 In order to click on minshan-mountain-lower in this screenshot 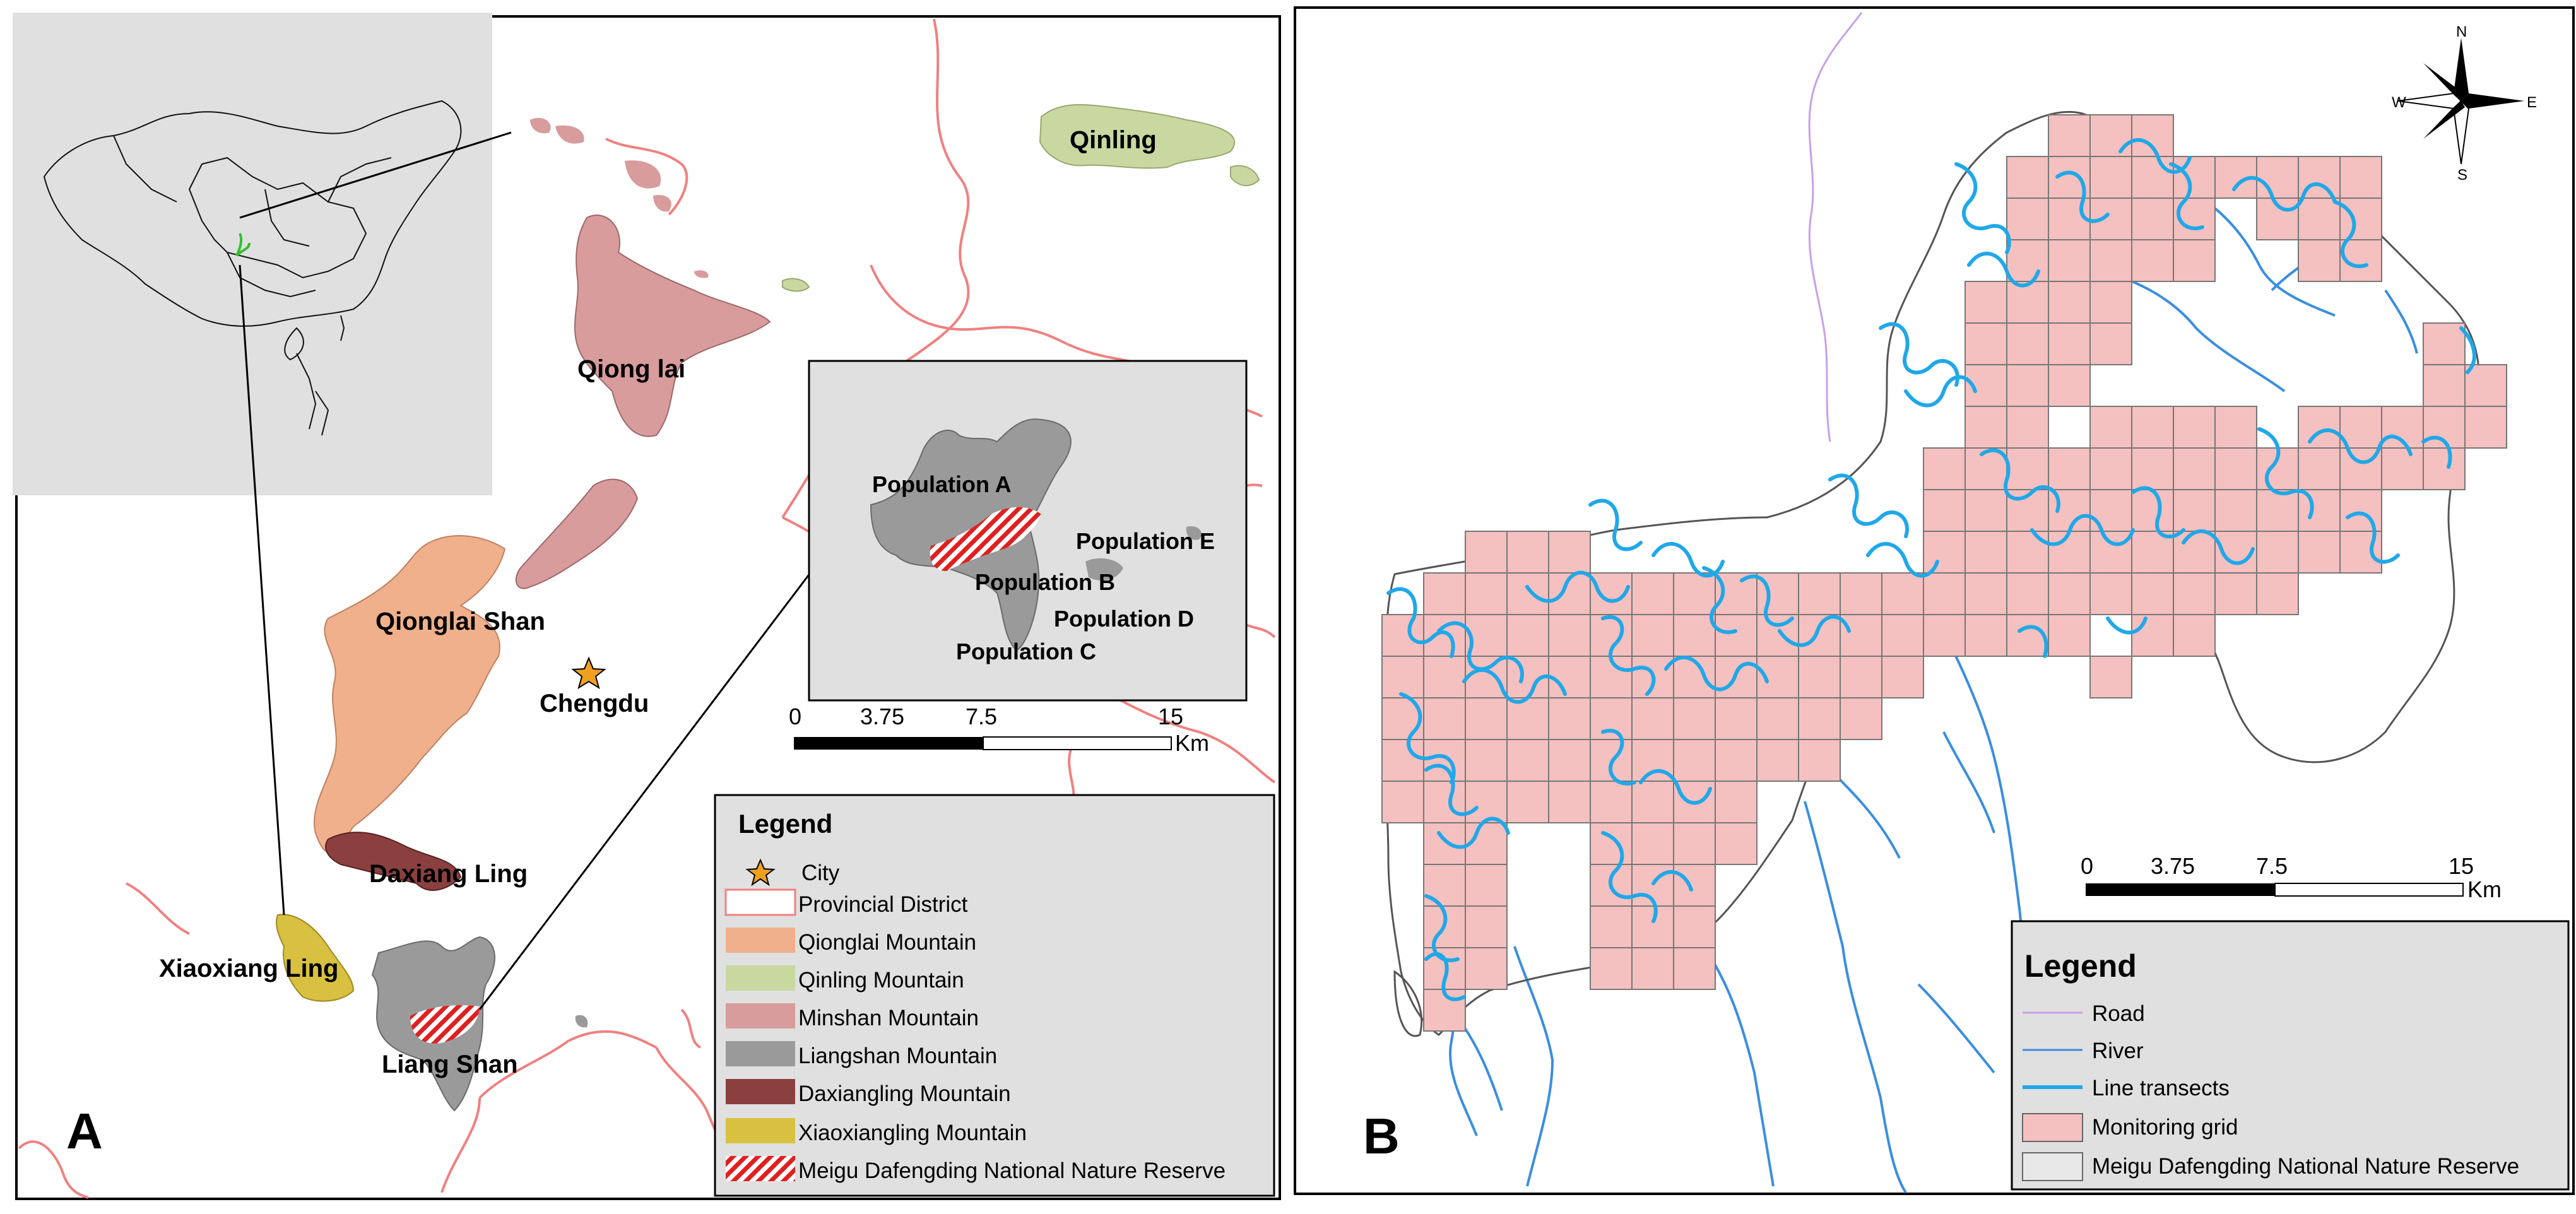, I will do `click(577, 533)`.